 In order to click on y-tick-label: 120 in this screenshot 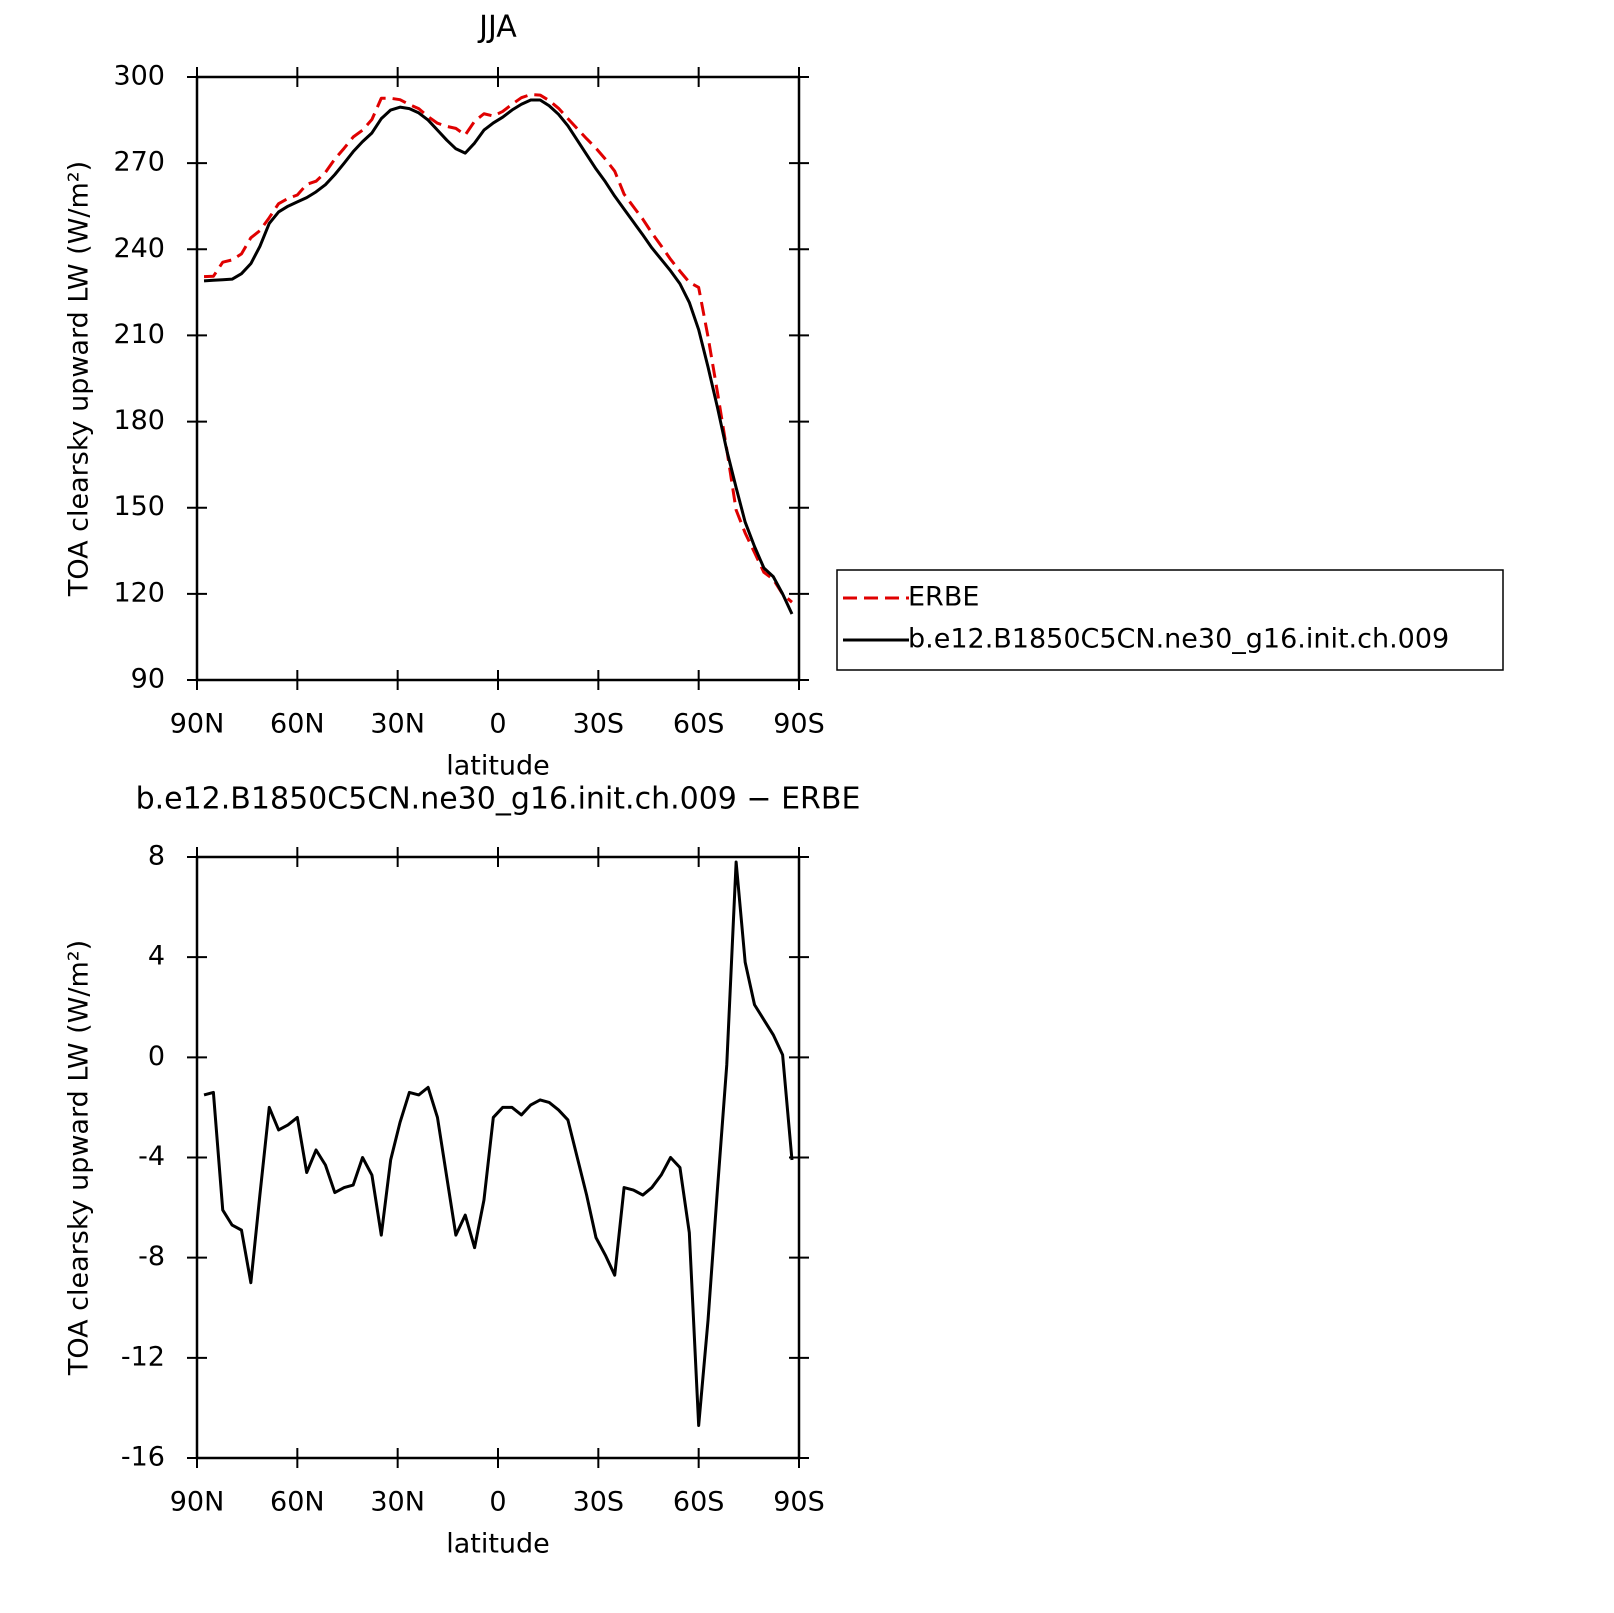, I will do `click(139, 592)`.